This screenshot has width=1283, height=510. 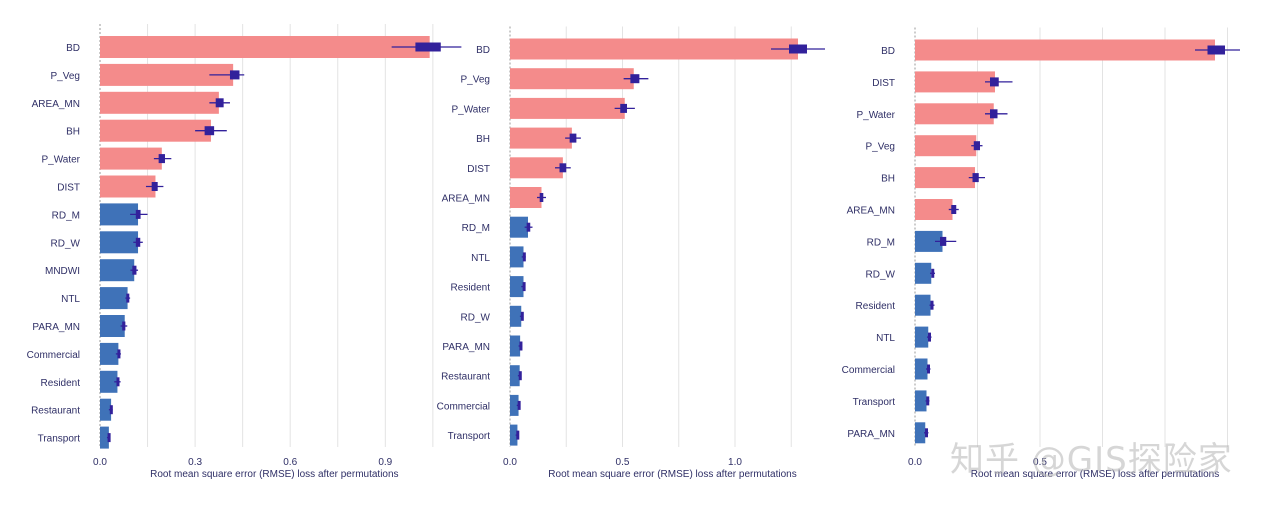 I want to click on category-label: MNDWI, so click(x=62, y=271).